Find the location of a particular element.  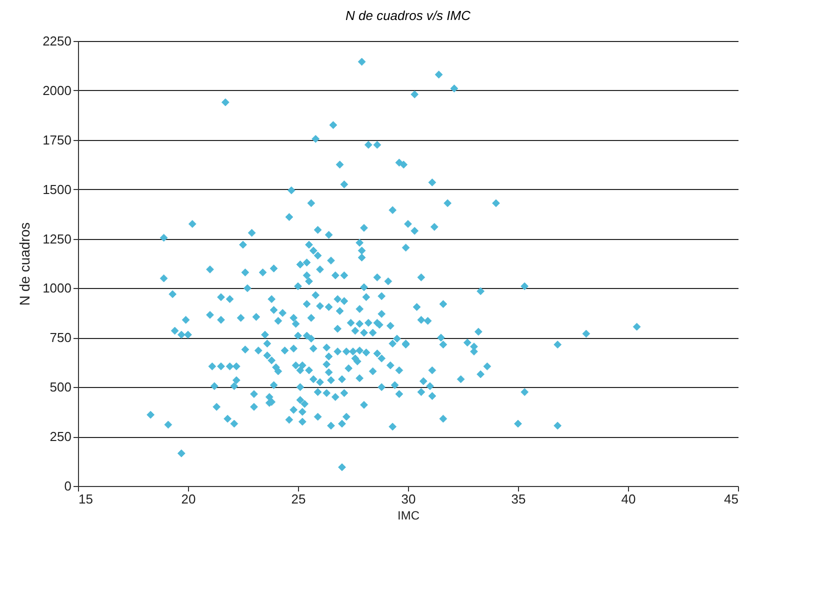

y-tick-label: 1500 is located at coordinates (57, 189).